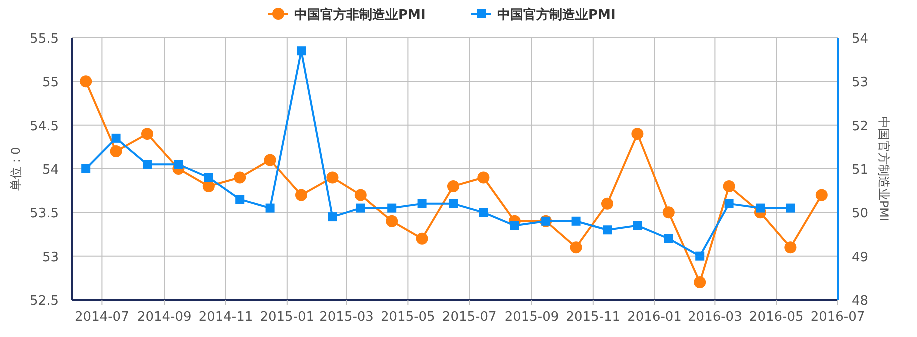 The image size is (917, 337). Describe the element at coordinates (50, 170) in the screenshot. I see `y-tick-label: 54` at that location.